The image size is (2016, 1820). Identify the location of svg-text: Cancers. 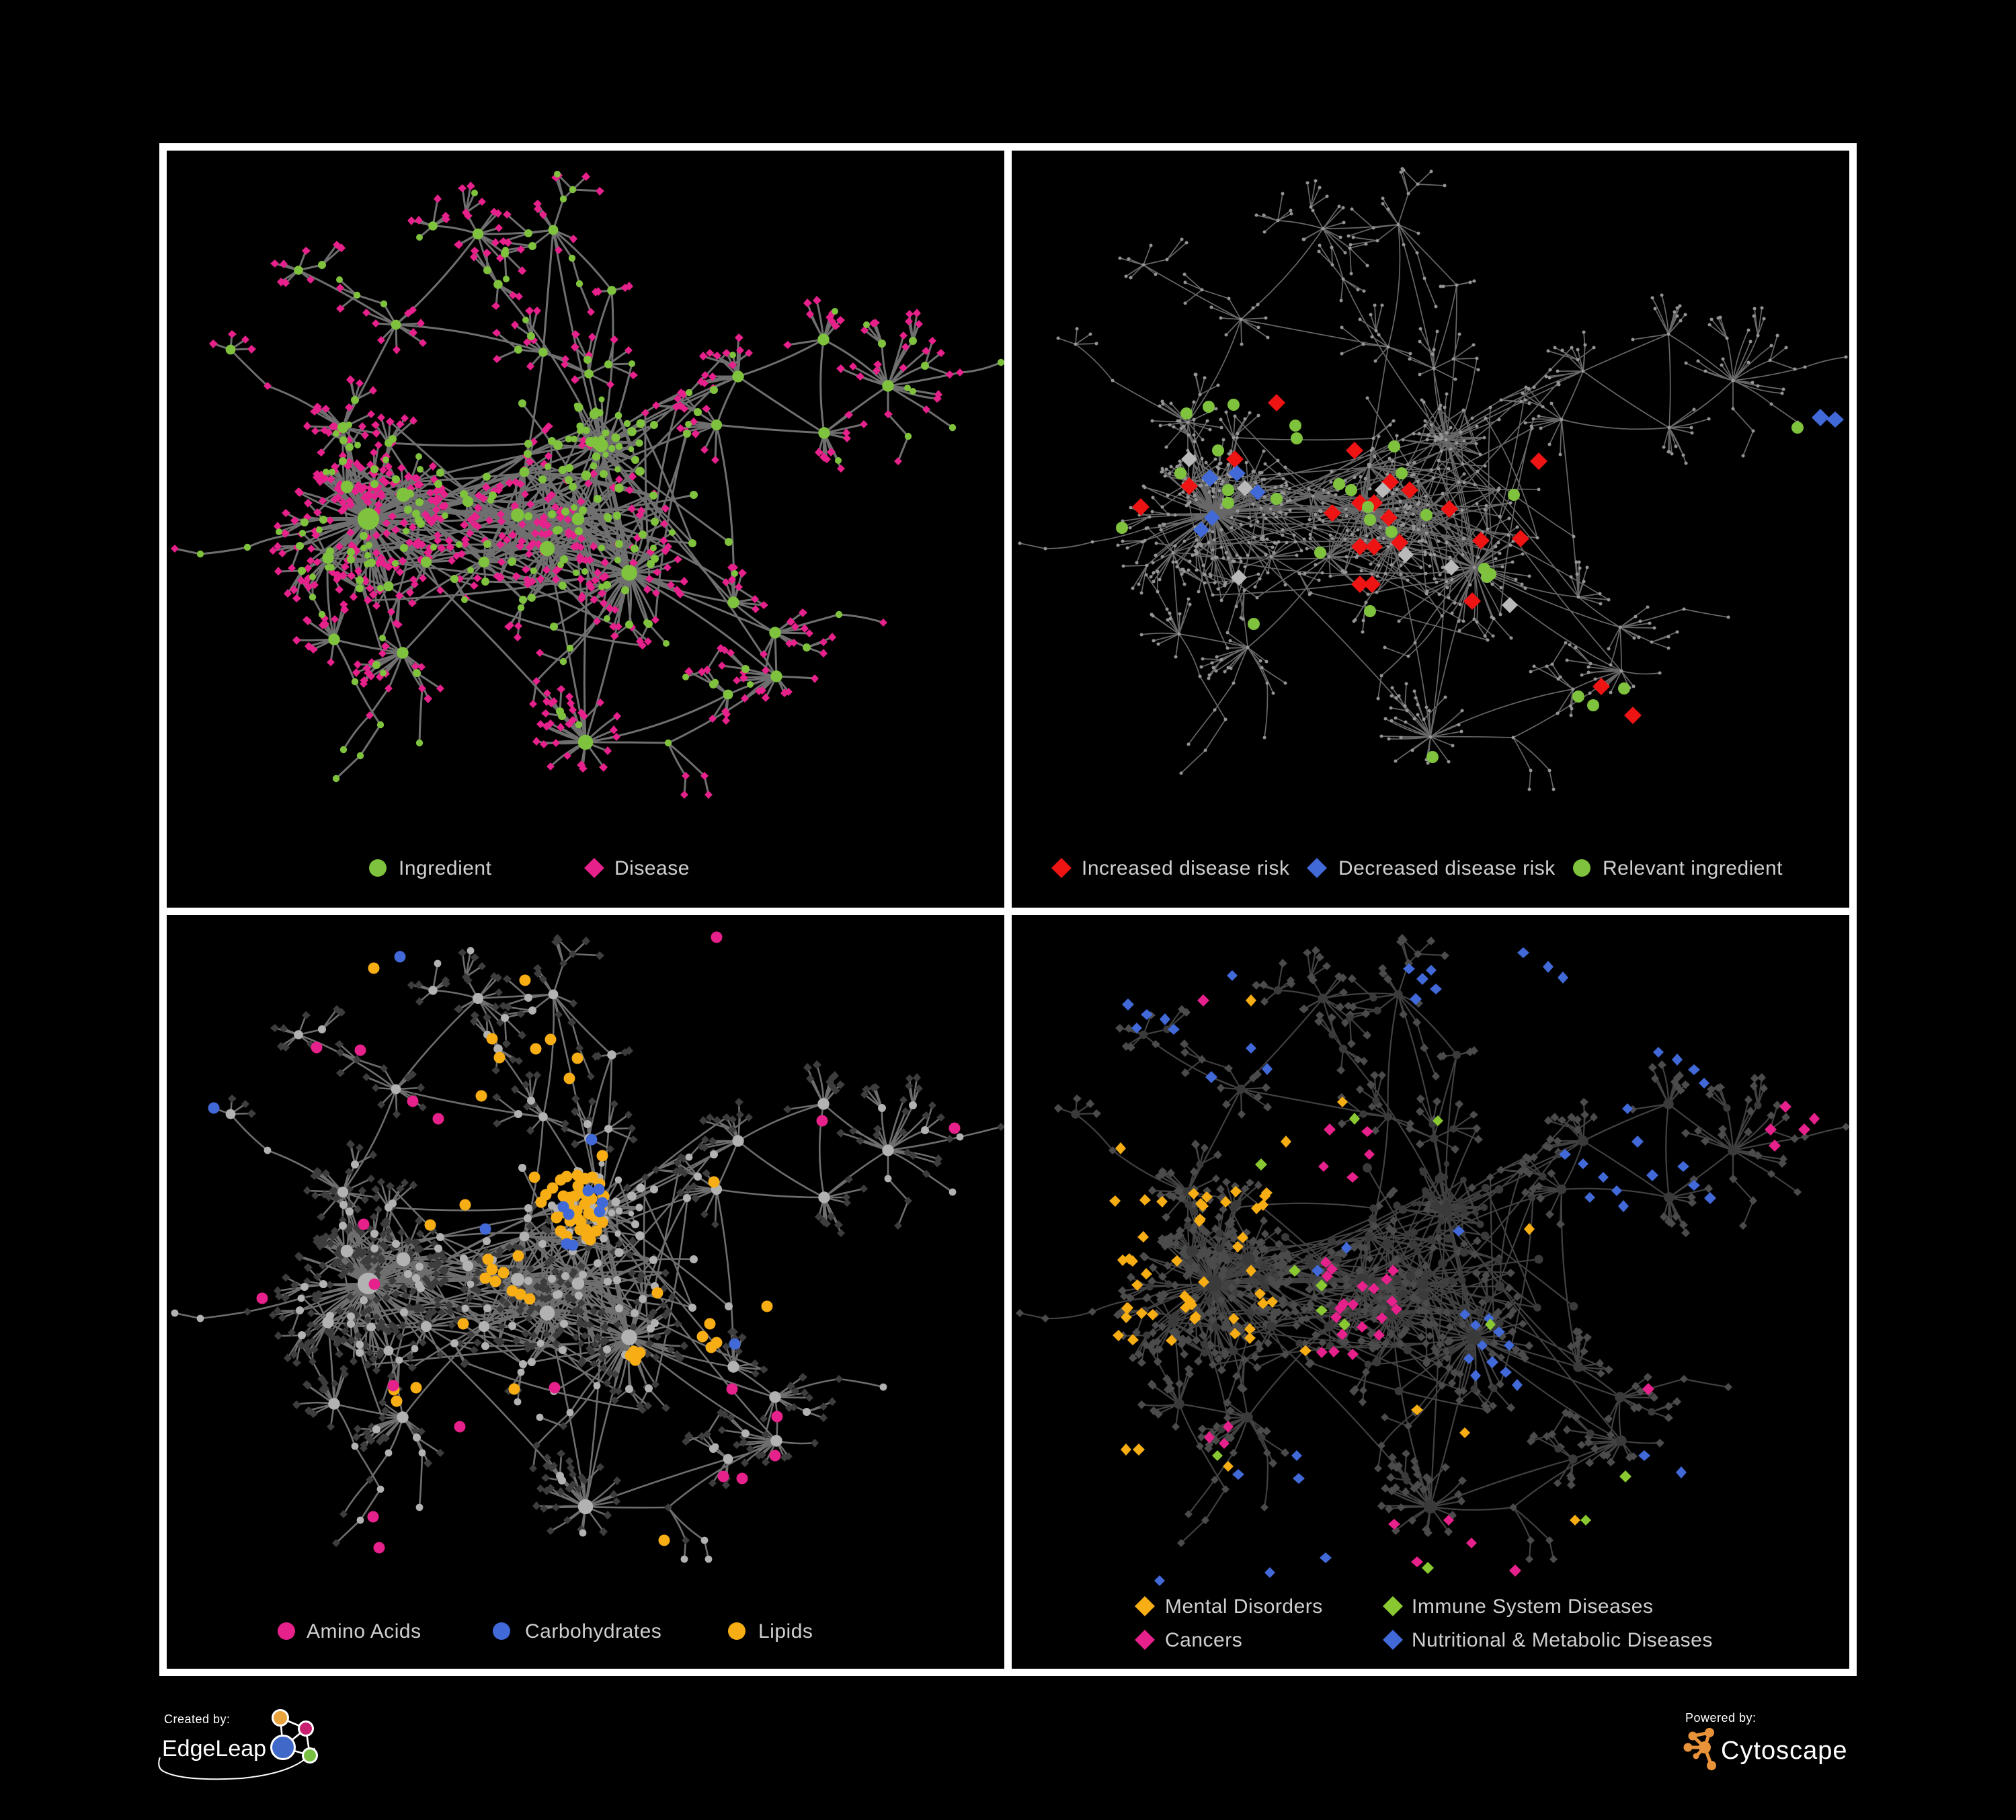
(1203, 1640).